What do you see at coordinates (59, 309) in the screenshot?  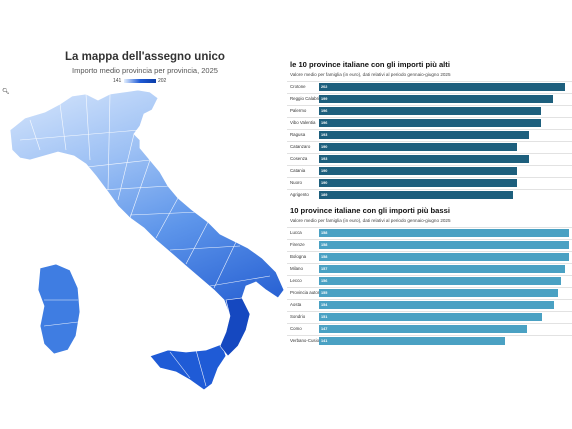 I see `sardinia` at bounding box center [59, 309].